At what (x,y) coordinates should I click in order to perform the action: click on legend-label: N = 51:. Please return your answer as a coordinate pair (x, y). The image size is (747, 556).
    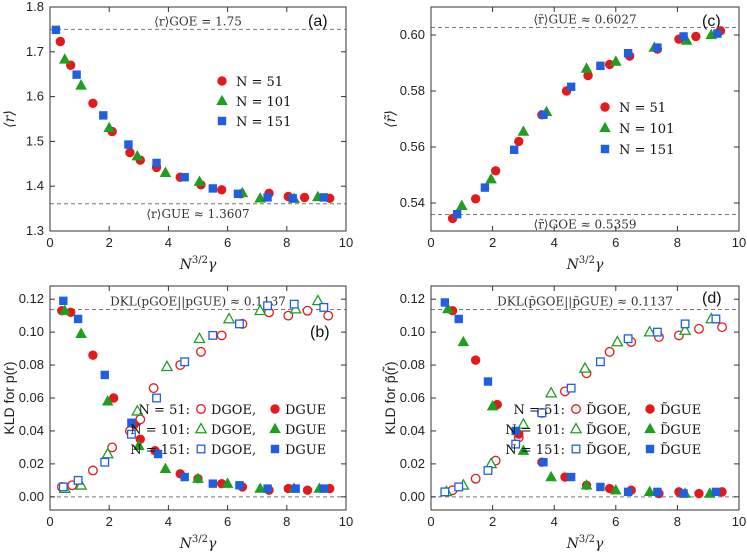
    Looking at the image, I should click on (539, 410).